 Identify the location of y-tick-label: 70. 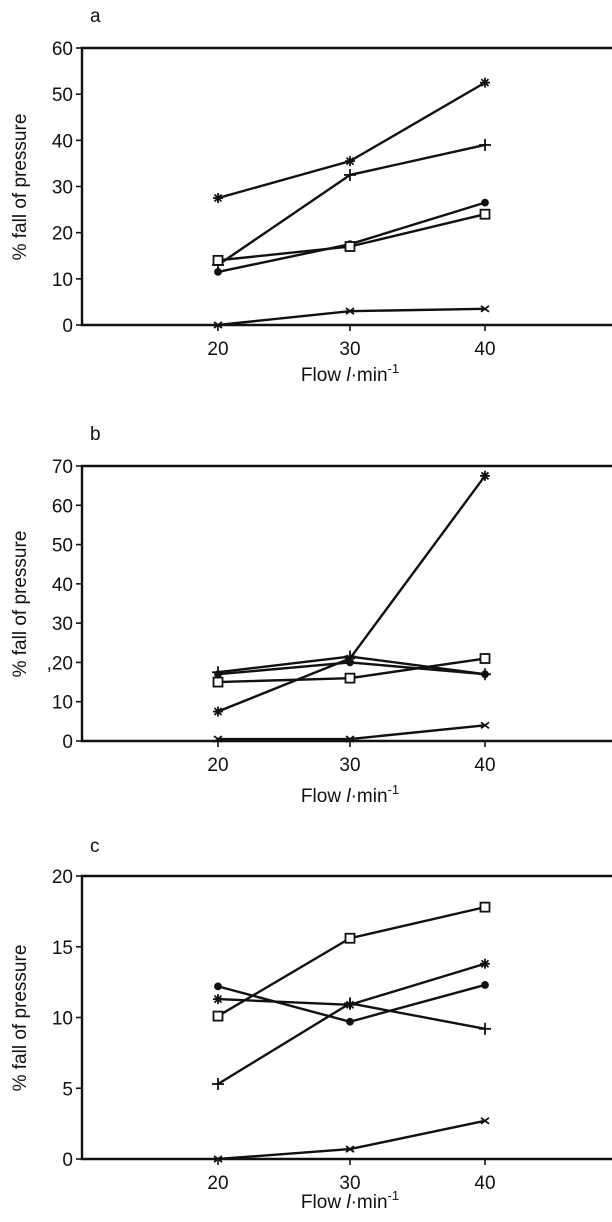
(62, 467).